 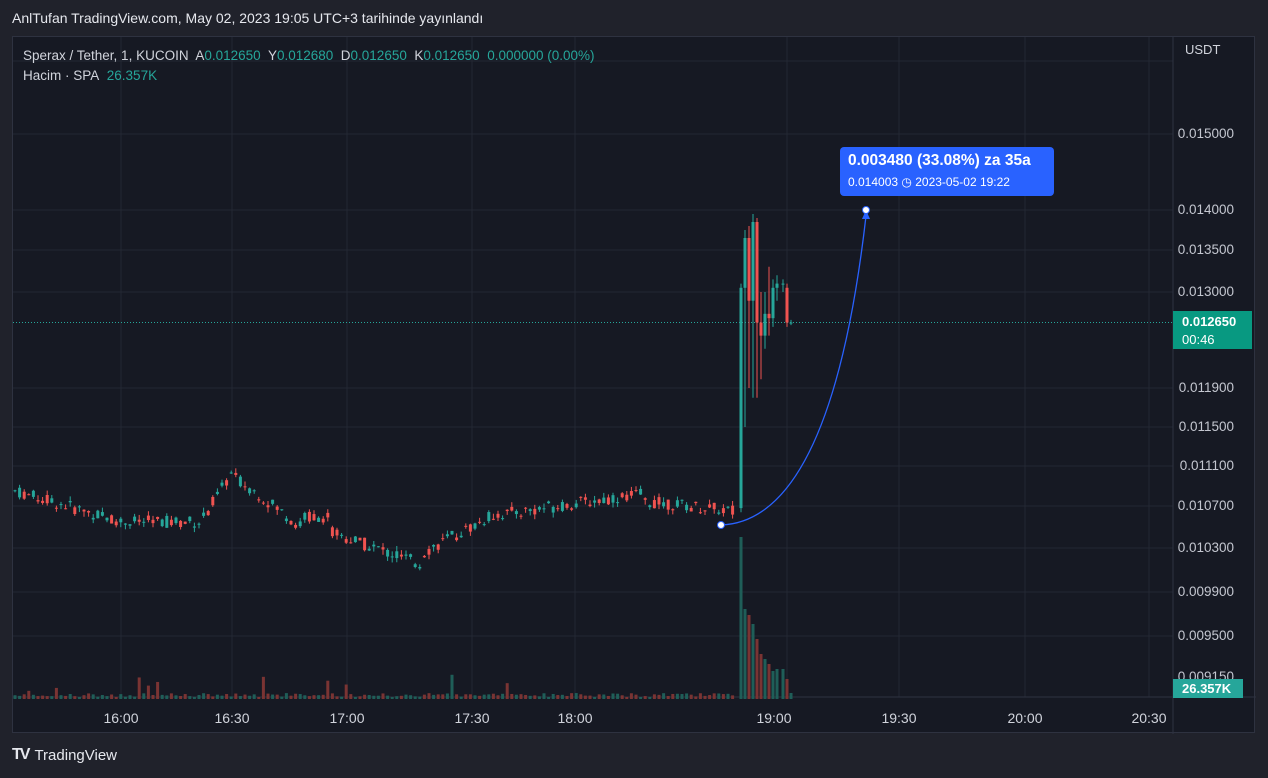 I want to click on last-price-label: 0.012650 00:46, so click(x=1212, y=330).